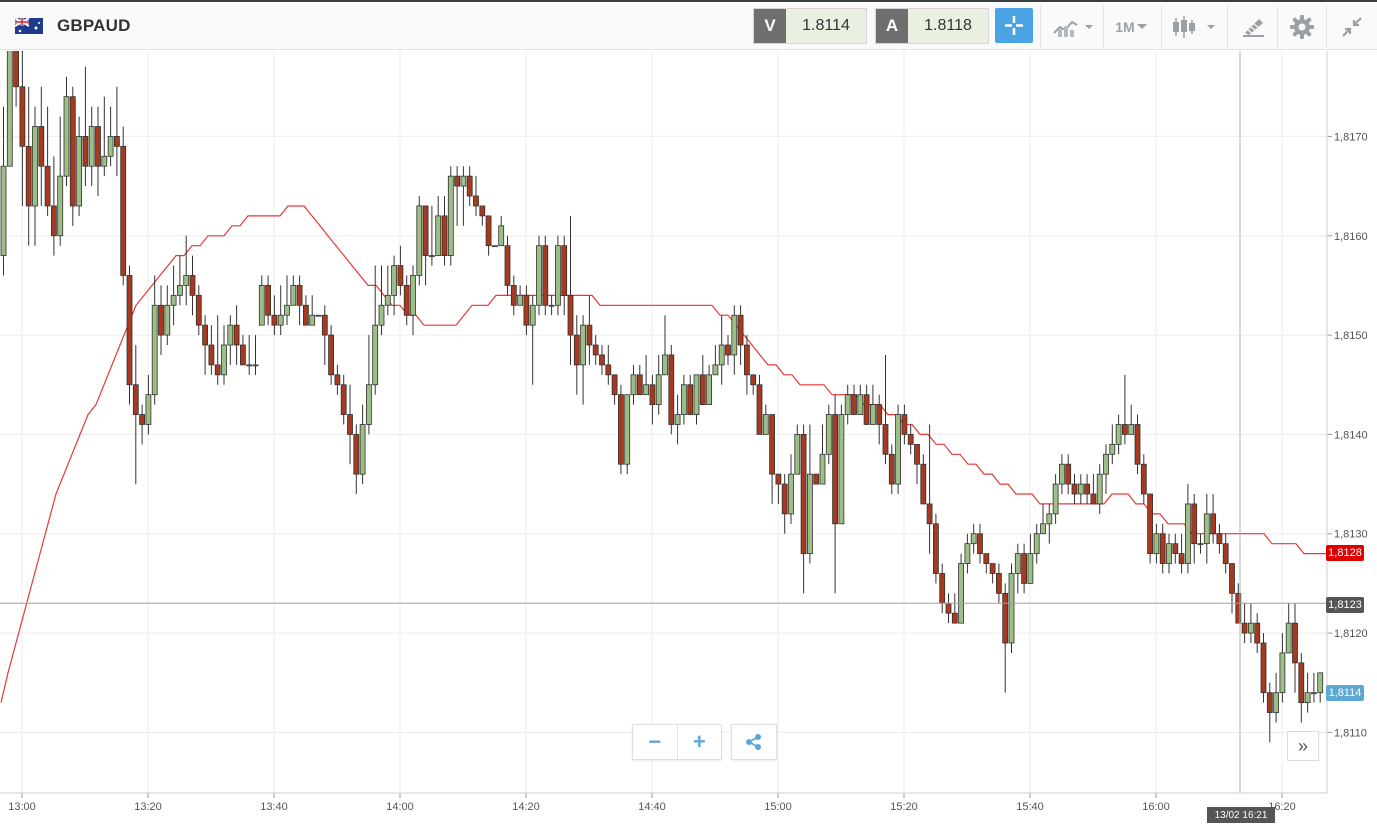 This screenshot has height=827, width=1377. I want to click on moving-average-price-tag: 1,8128, so click(1345, 553).